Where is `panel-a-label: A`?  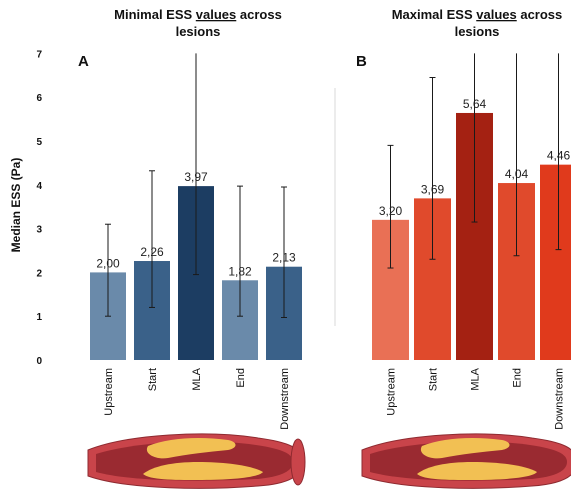
panel-a-label: A is located at coordinates (83, 61).